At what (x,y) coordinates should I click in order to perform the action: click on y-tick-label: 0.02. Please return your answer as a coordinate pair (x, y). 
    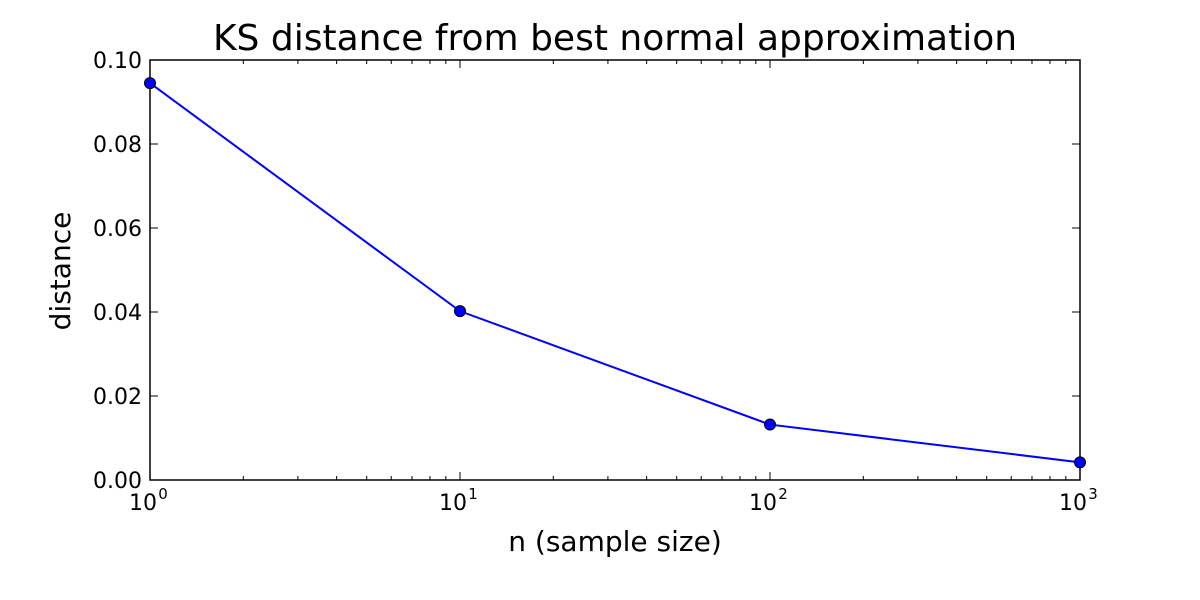
    Looking at the image, I should click on (117, 397).